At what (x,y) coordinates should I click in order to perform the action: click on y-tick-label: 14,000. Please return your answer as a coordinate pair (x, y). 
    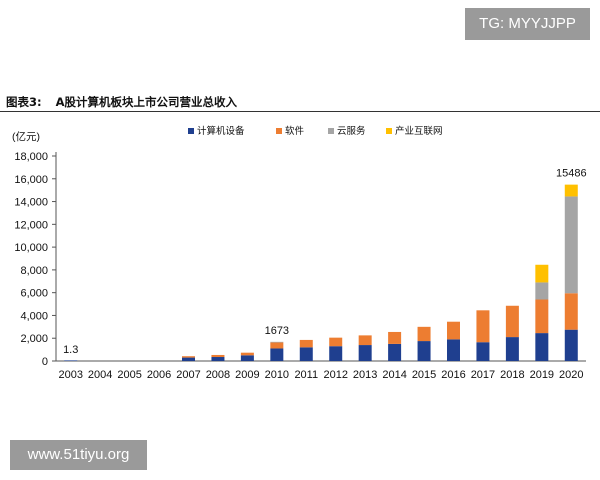
    Looking at the image, I should click on (31, 203).